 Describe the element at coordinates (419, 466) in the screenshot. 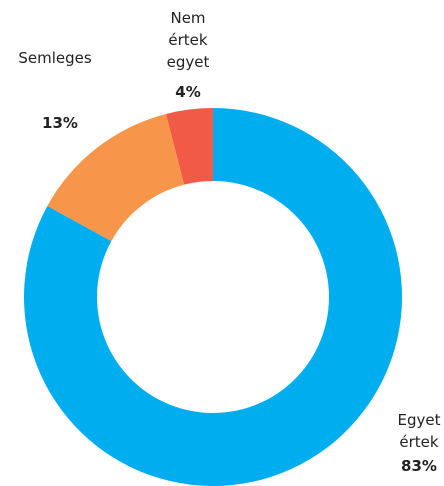

I see `value-label: 83%` at that location.